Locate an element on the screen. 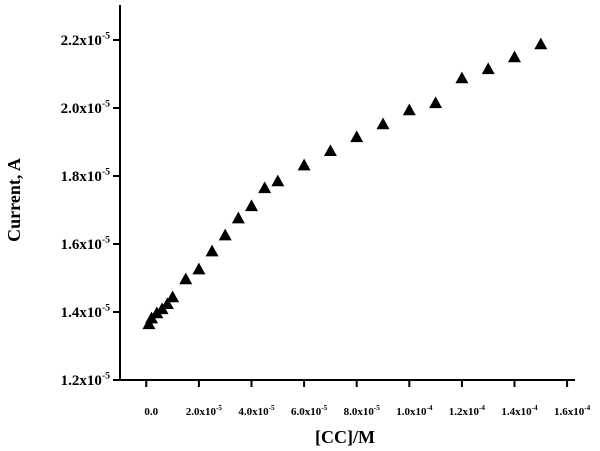 This screenshot has width=600, height=451. tick-label: 1.6x10⁻⁴ is located at coordinates (572, 411).